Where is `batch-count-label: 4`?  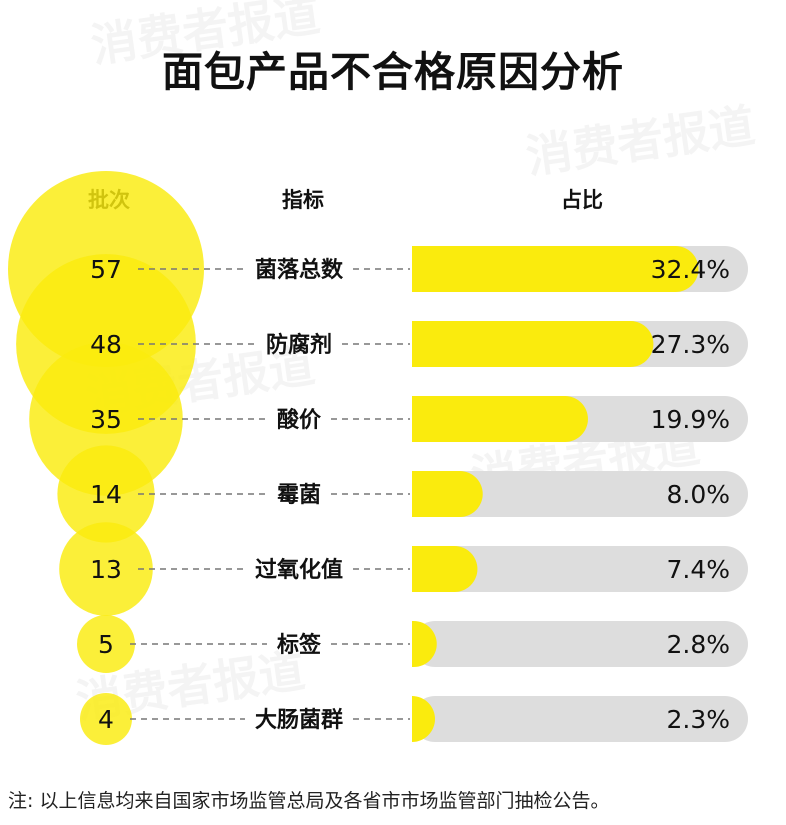
batch-count-label: 4 is located at coordinates (106, 719).